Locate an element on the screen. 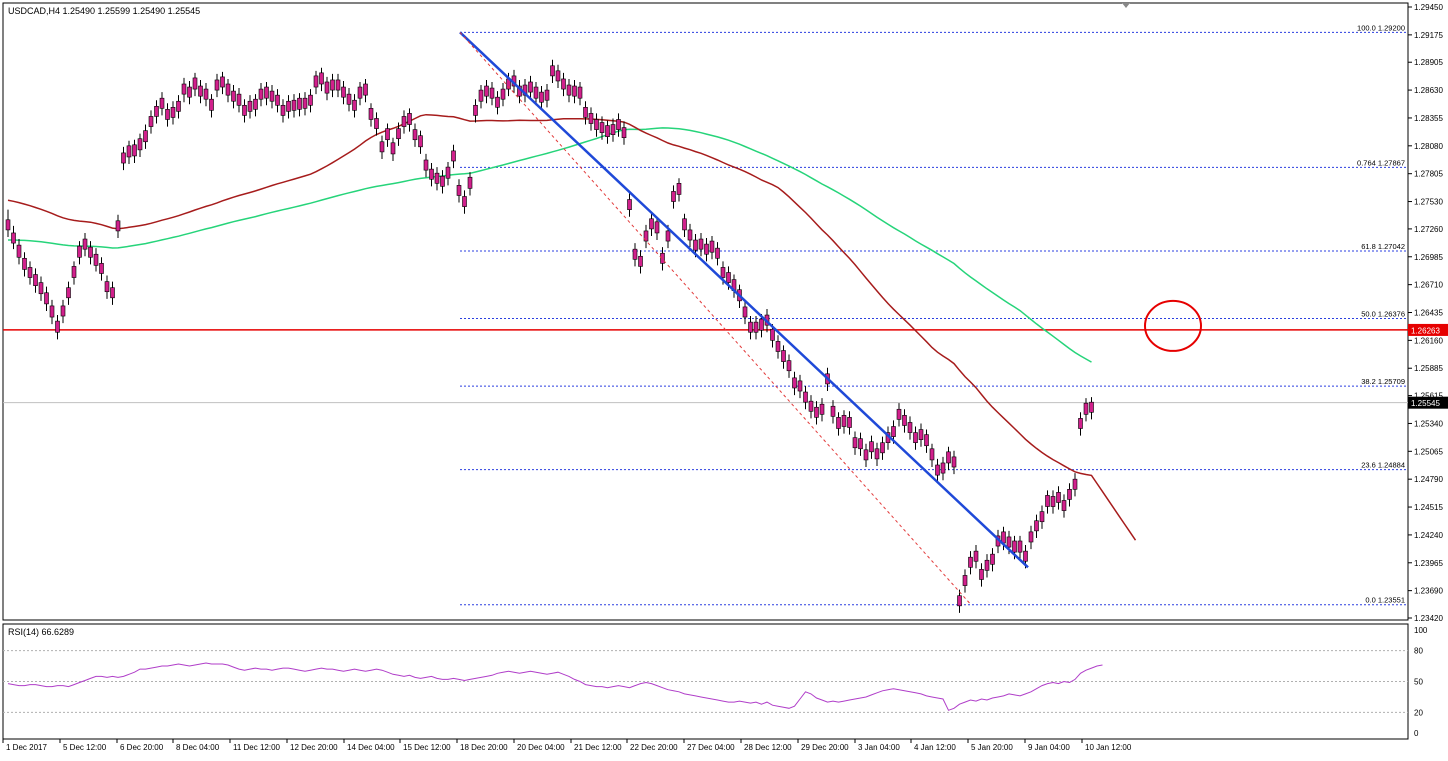  fib-level-label: 23.6 1.24884 is located at coordinates (1383, 465).